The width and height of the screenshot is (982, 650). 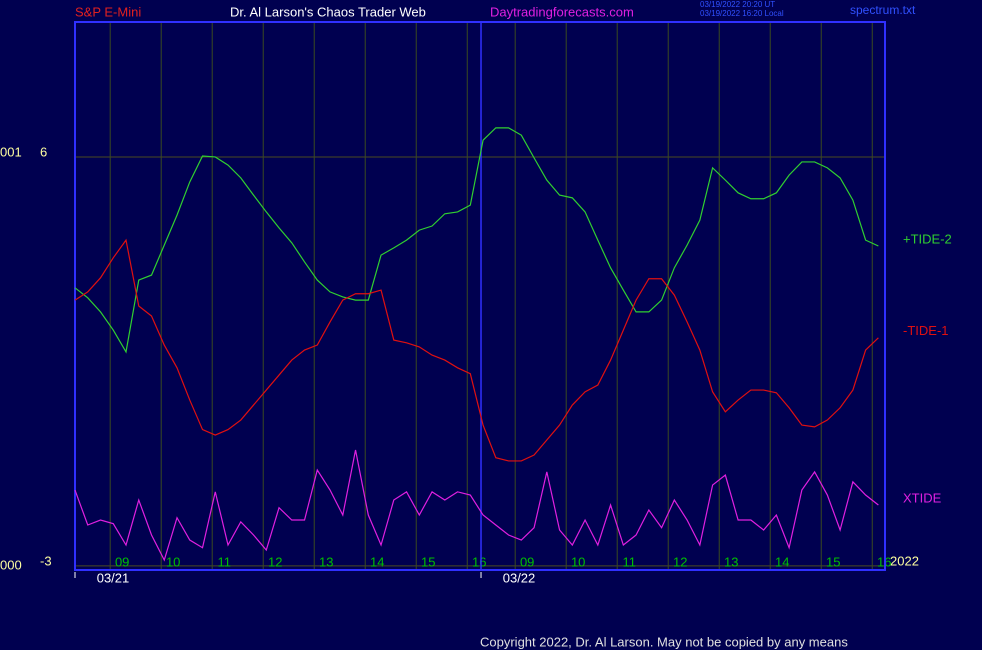 I want to click on website: Daytradingforecasts.com, so click(x=562, y=11).